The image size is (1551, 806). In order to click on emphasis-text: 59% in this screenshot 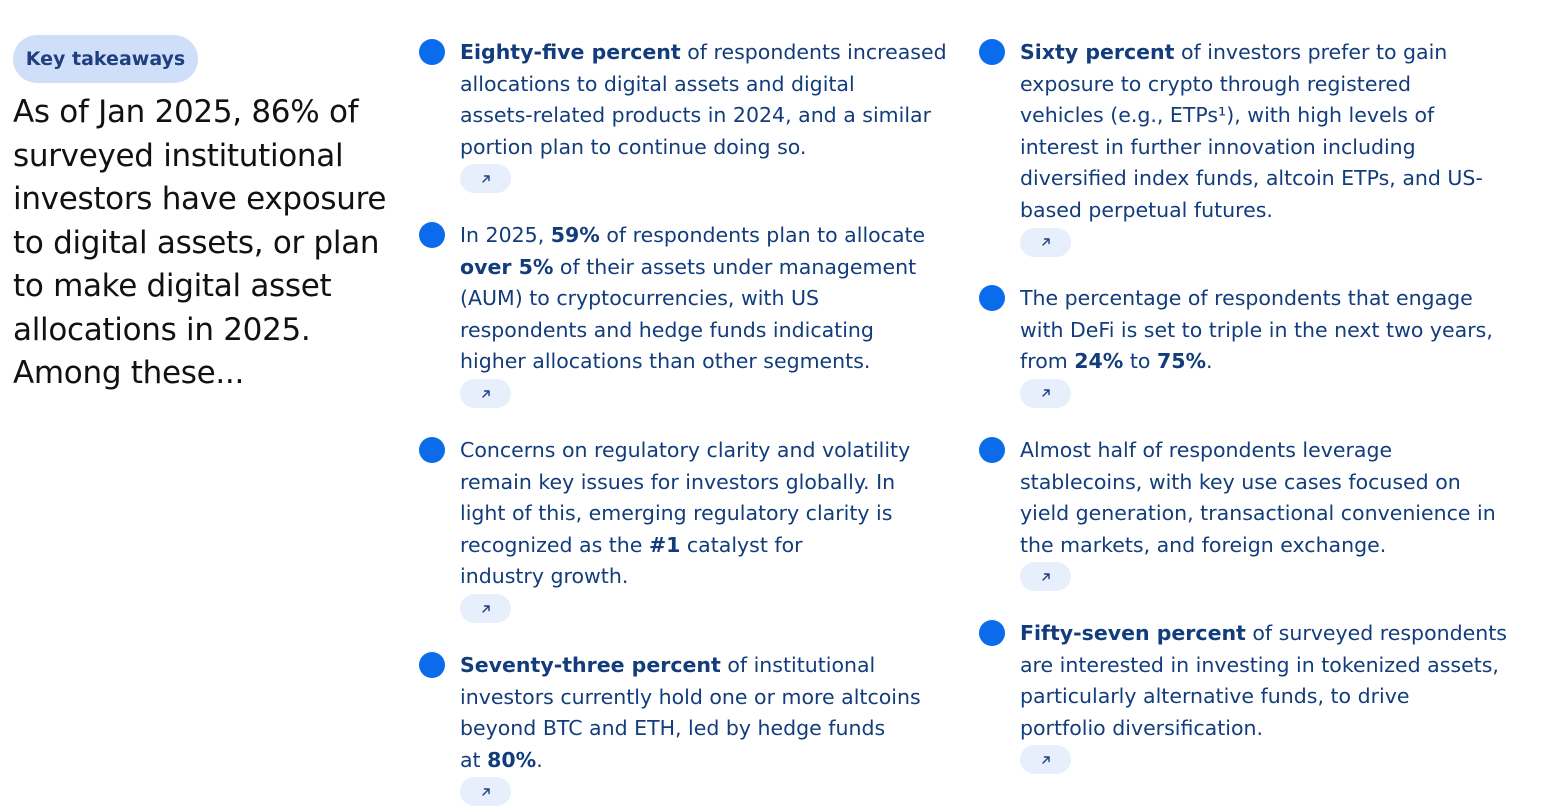, I will do `click(575, 235)`.